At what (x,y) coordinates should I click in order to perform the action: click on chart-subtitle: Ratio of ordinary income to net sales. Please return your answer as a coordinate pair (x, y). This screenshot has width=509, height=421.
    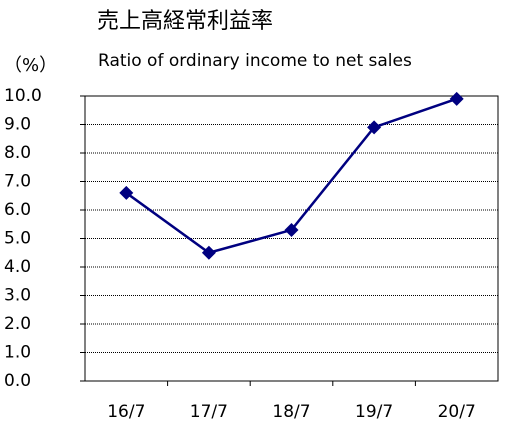
    Looking at the image, I should click on (255, 61).